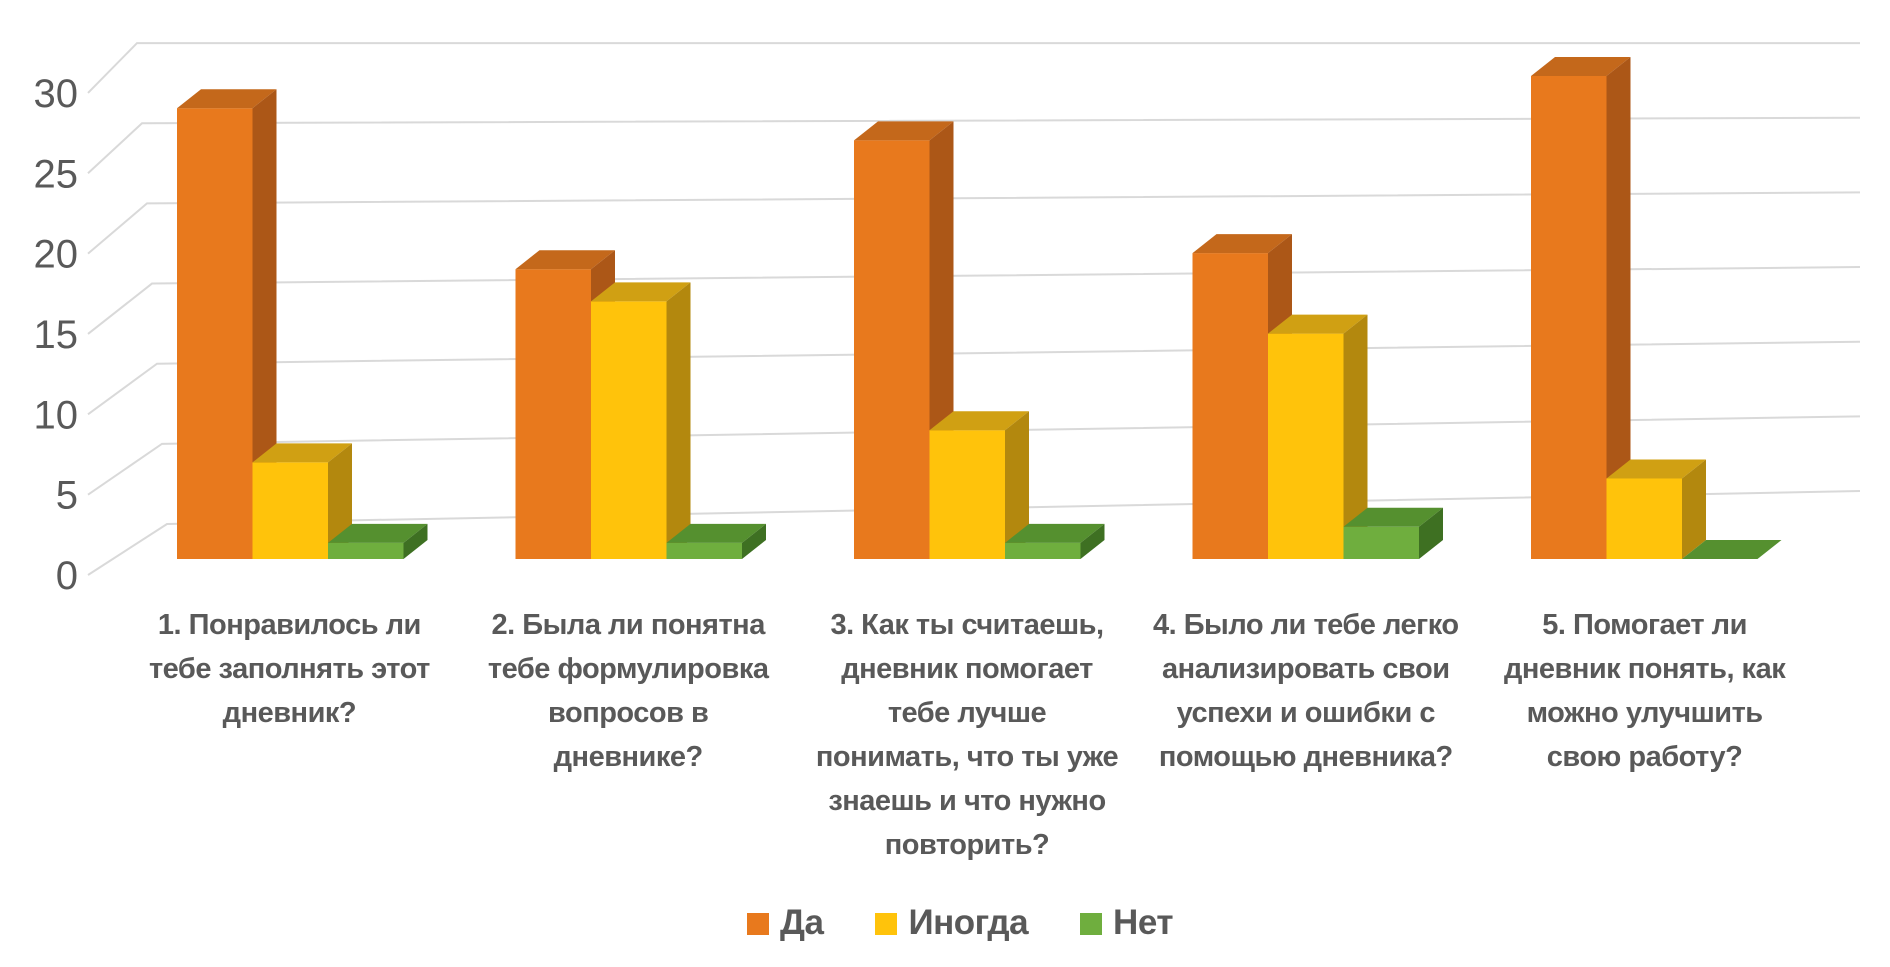 This screenshot has width=1890, height=967. Describe the element at coordinates (1393, 533) in the screenshot. I see `bar-Нет-q4` at that location.